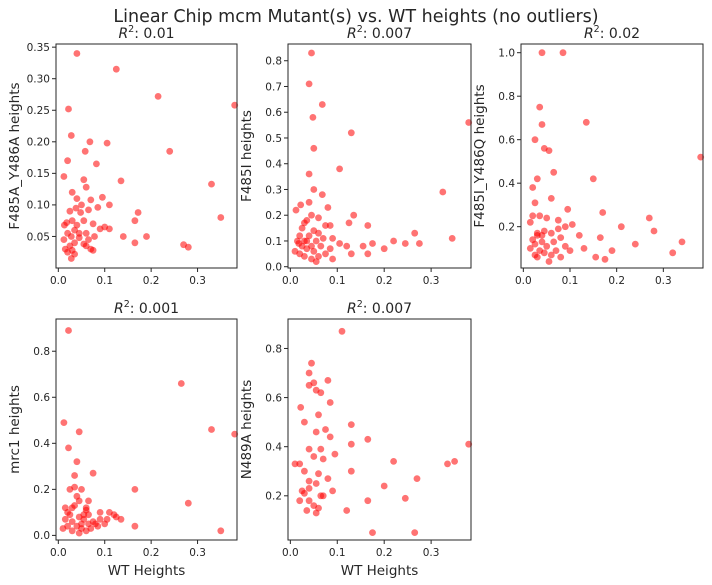 The height and width of the screenshot is (585, 712). Describe the element at coordinates (431, 553) in the screenshot. I see `x-tick-label: 0.3` at that location.